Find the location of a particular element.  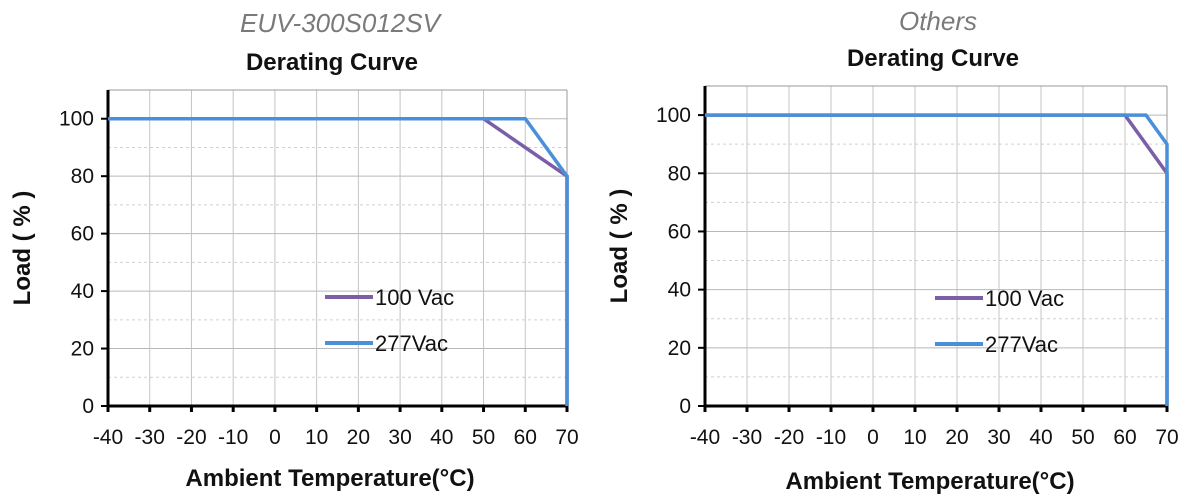

chart-model-name: Others is located at coordinates (938, 21).